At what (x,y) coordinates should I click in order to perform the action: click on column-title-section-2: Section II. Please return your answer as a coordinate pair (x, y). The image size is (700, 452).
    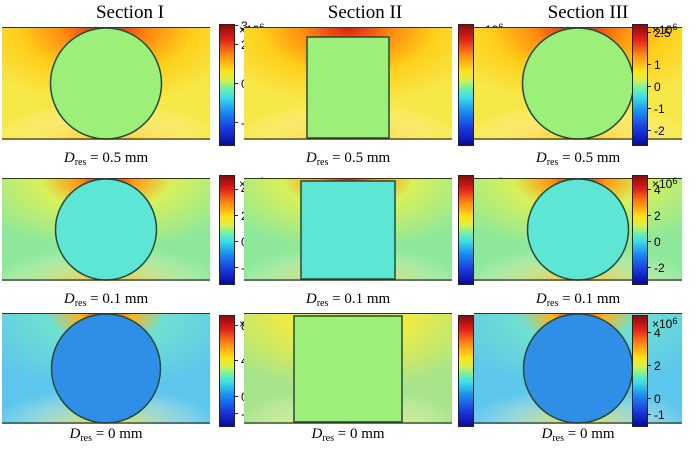
    Looking at the image, I should click on (365, 12).